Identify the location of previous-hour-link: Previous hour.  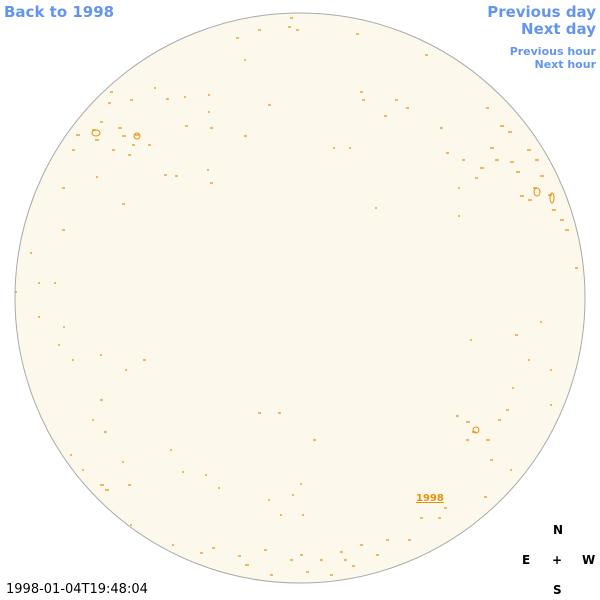
(552, 51).